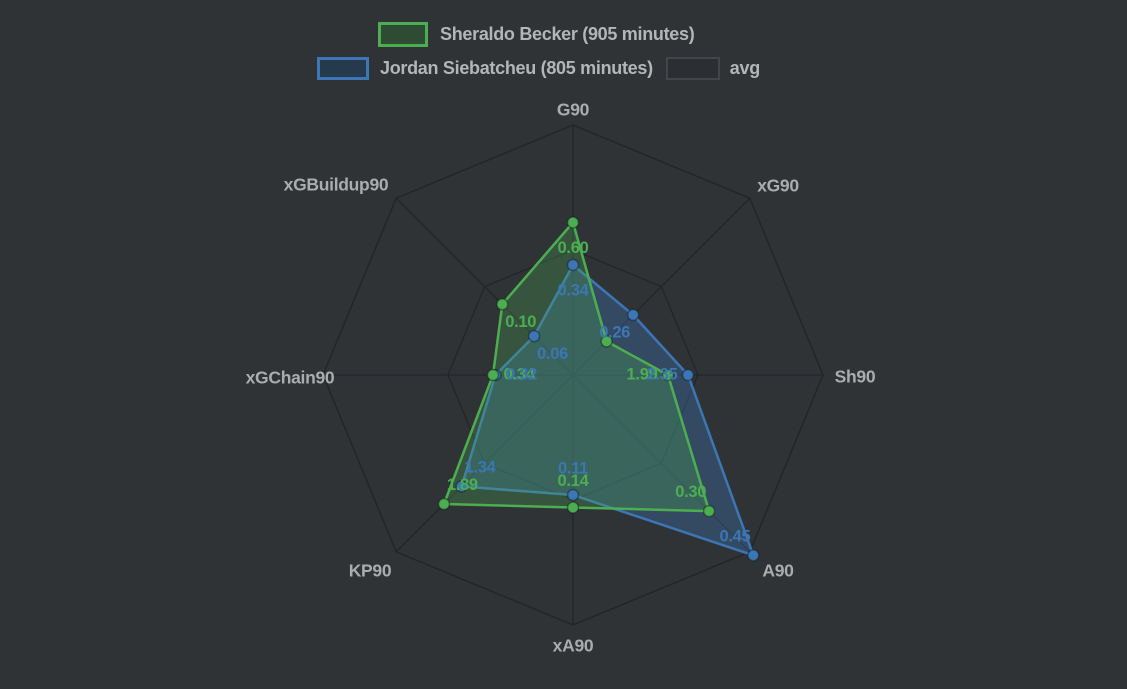 This screenshot has width=1127, height=689. I want to click on value-label-xa90: 0.14, so click(574, 481).